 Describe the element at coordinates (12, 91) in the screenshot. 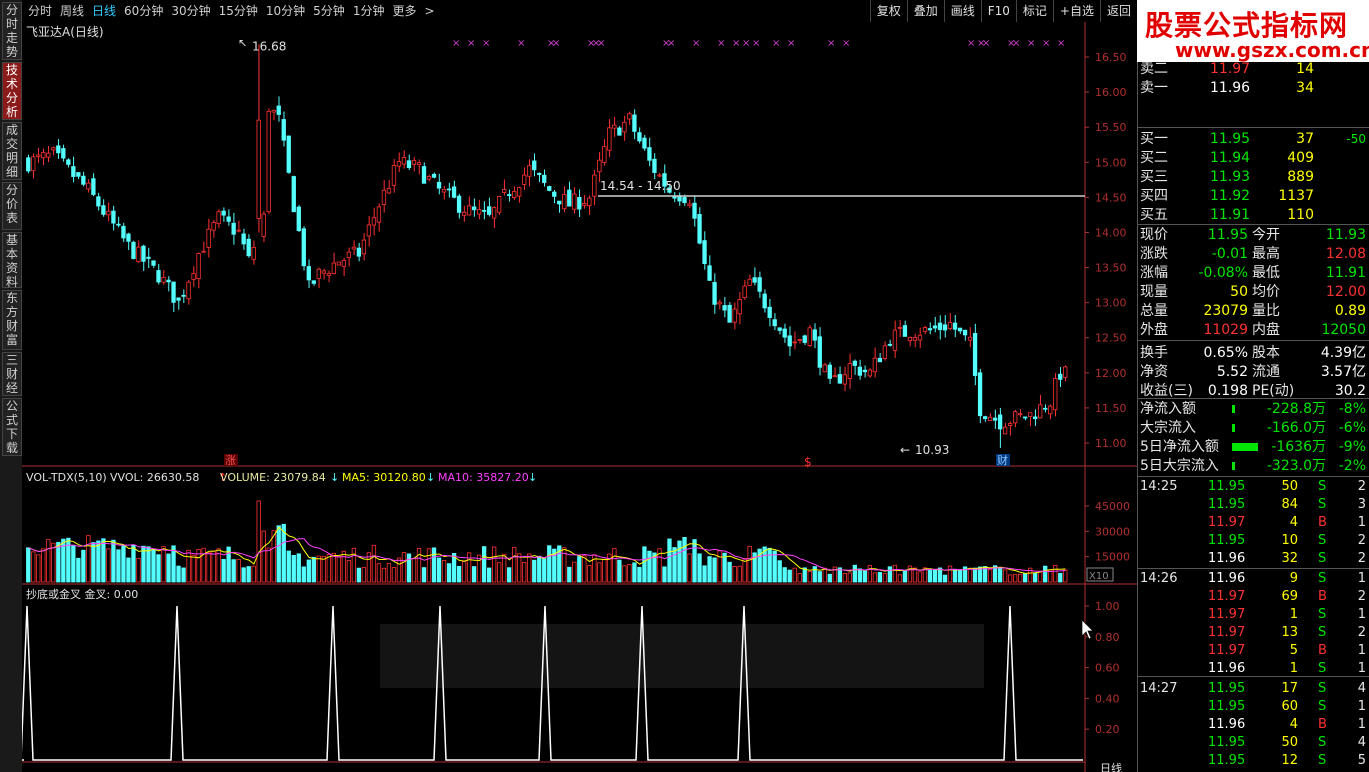

I see `left-tab-1: 技术分析` at that location.